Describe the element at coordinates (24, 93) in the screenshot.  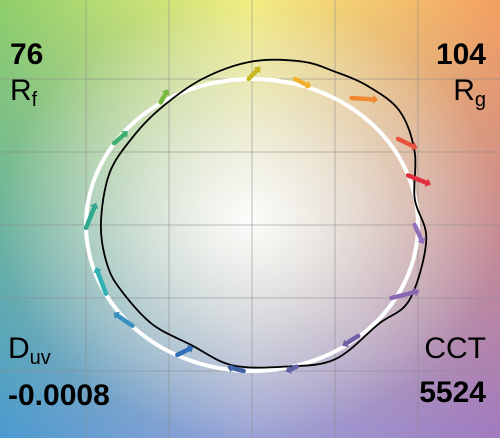
I see `rf-label: Rf` at that location.